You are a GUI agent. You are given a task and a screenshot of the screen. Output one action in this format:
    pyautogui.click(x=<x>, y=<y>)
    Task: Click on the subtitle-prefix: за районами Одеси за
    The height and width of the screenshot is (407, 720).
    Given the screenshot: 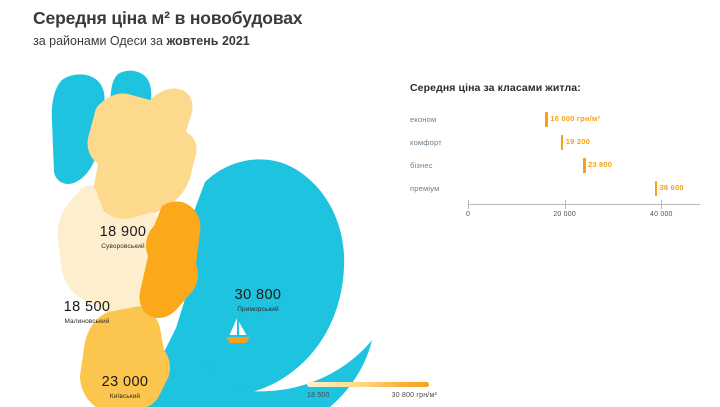 What is the action you would take?
    pyautogui.click(x=100, y=40)
    